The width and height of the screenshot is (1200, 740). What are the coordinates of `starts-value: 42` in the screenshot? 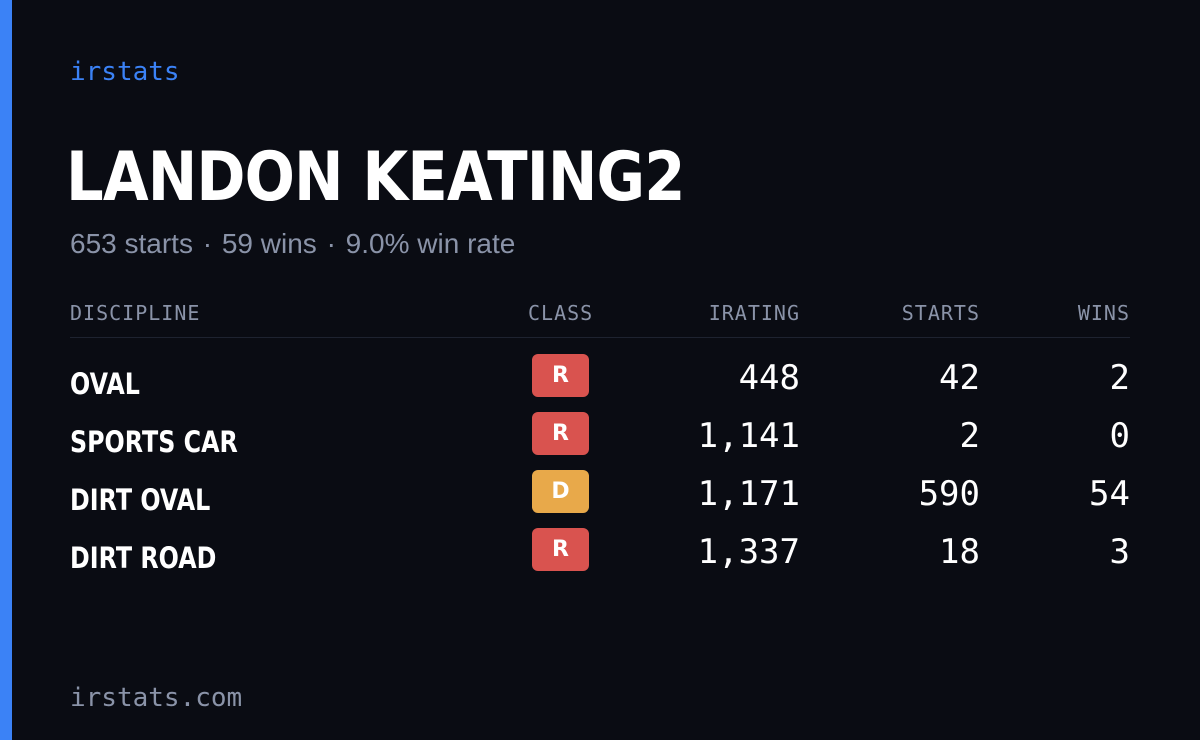 It's located at (959, 378).